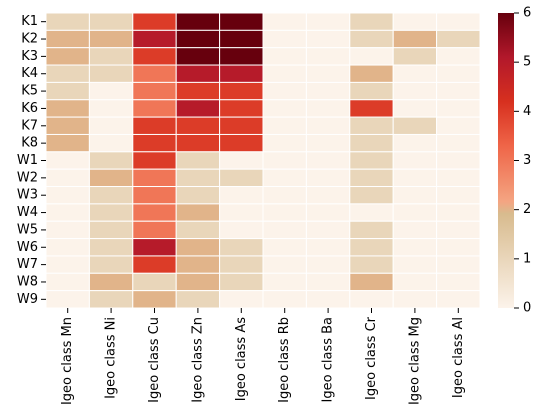  Describe the element at coordinates (111, 358) in the screenshot. I see `column-label: Igeo class Ni` at that location.